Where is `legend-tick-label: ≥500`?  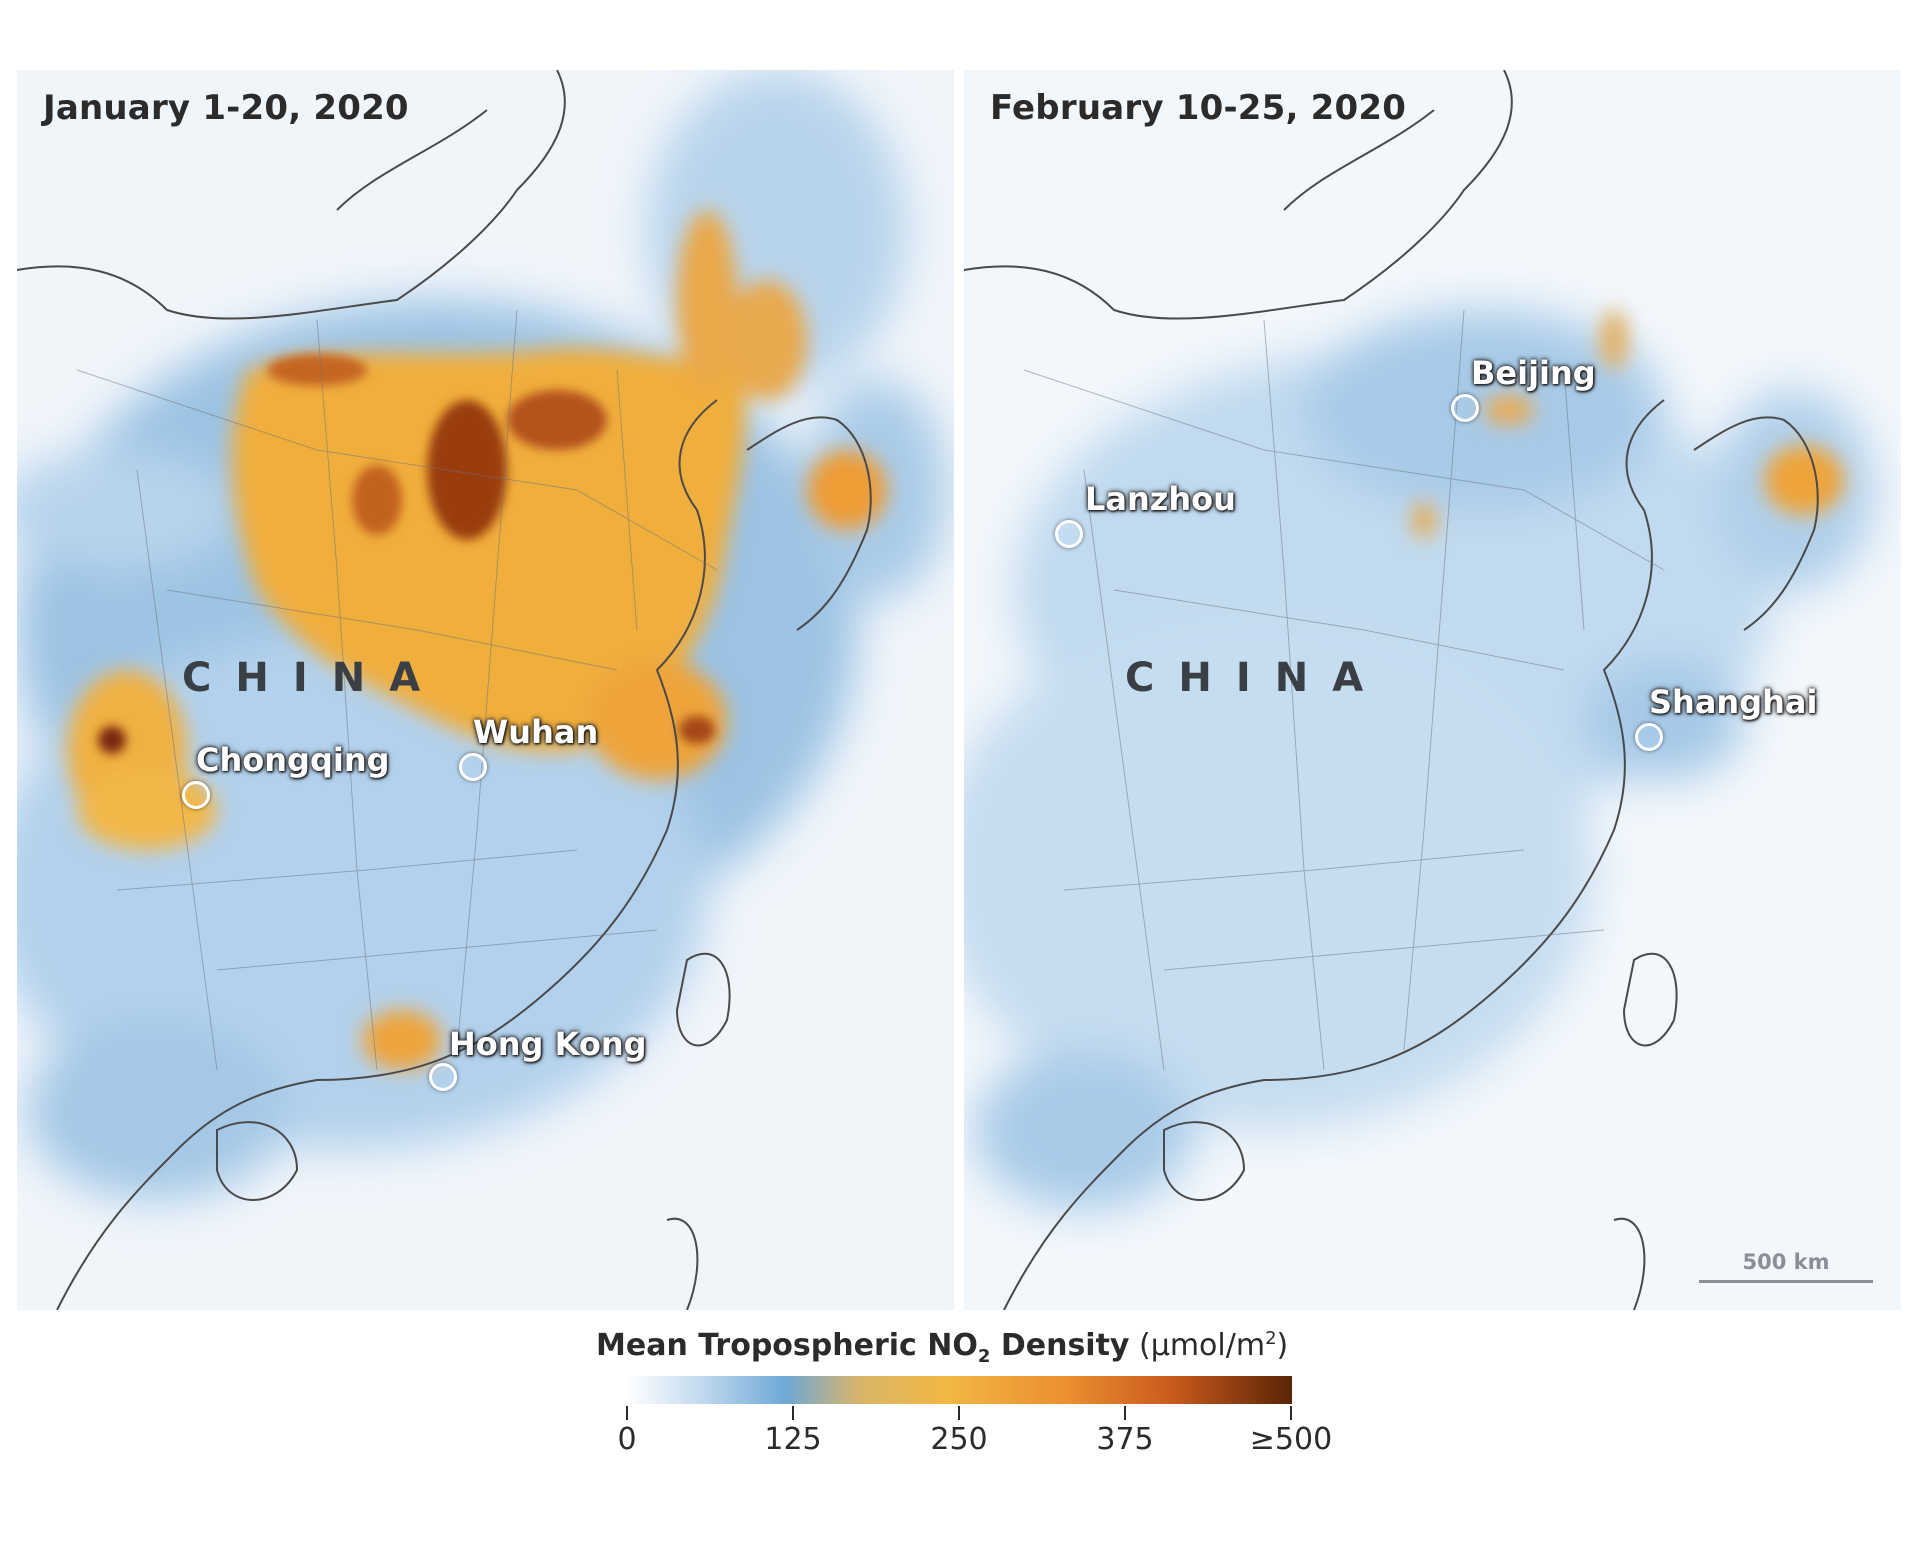 legend-tick-label: ≥500 is located at coordinates (1291, 1439).